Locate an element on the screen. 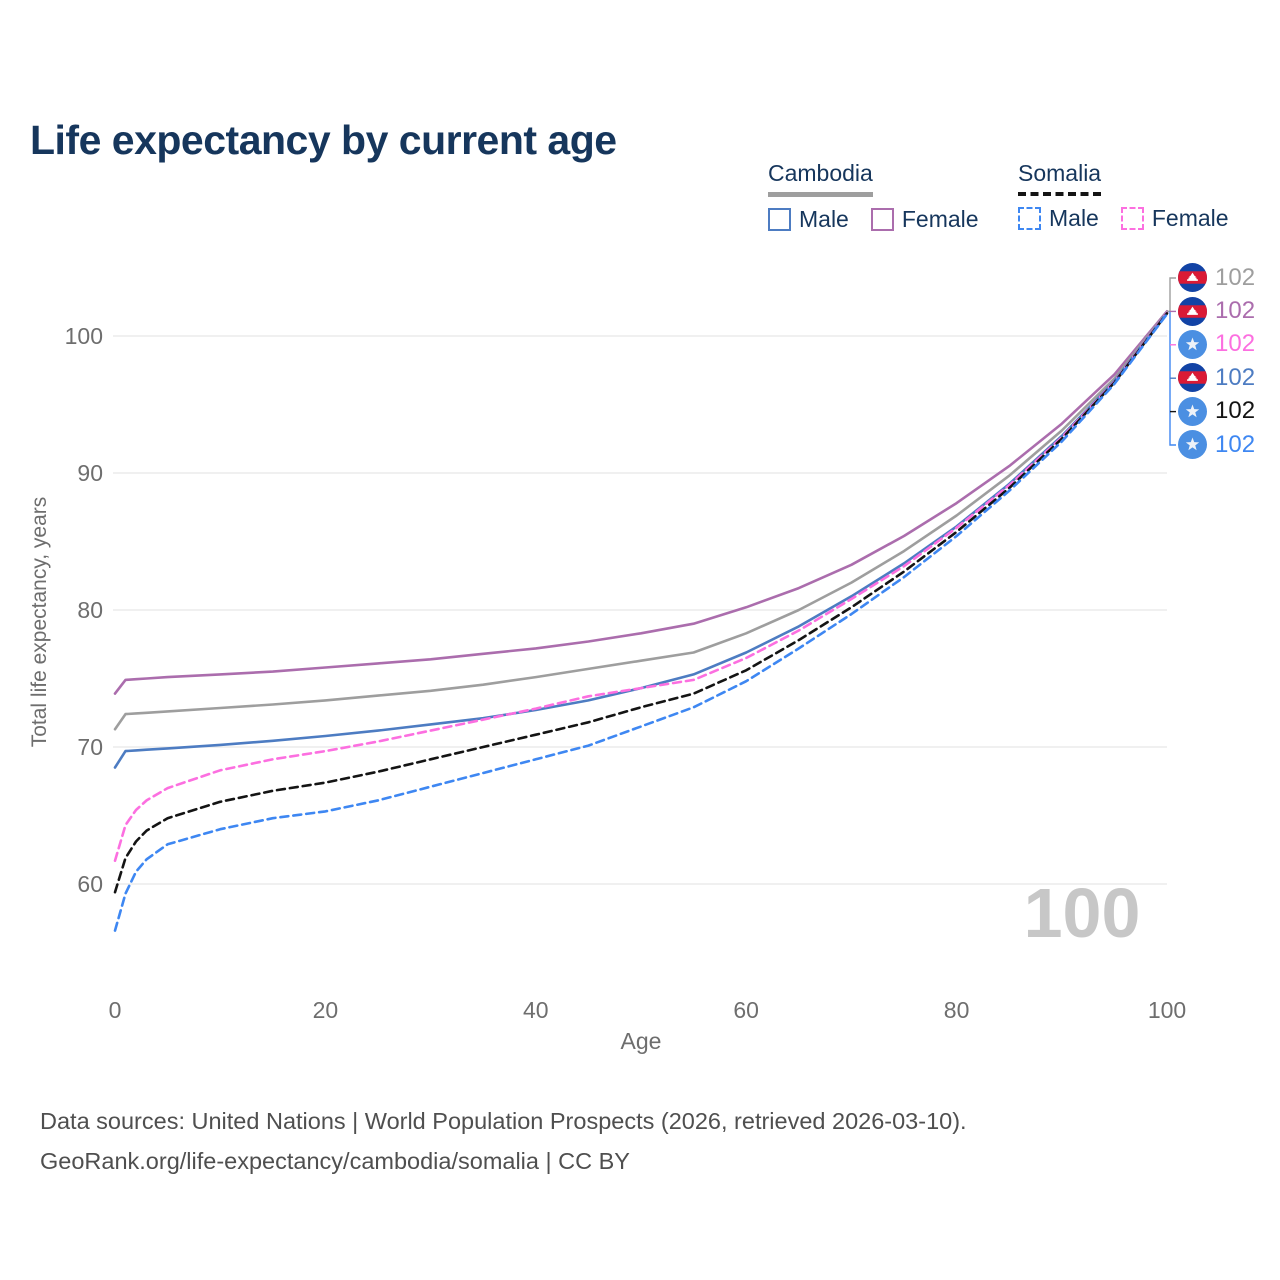  y-tick-label: 90 is located at coordinates (90, 473).